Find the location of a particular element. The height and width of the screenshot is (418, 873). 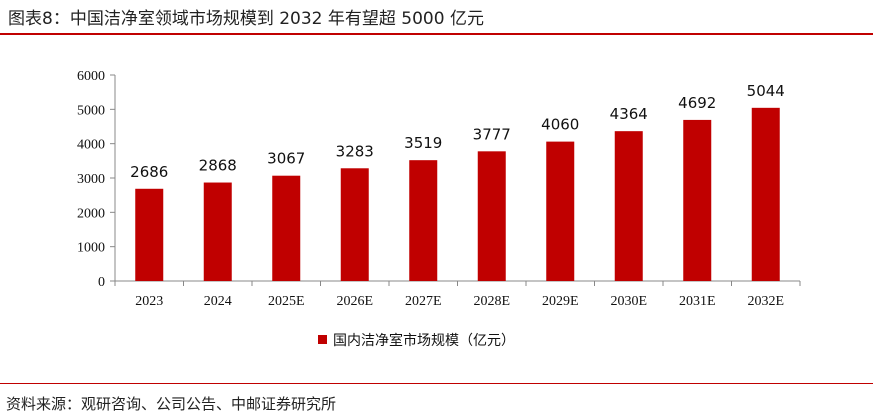

data-label-2029E: 4060 is located at coordinates (560, 125).